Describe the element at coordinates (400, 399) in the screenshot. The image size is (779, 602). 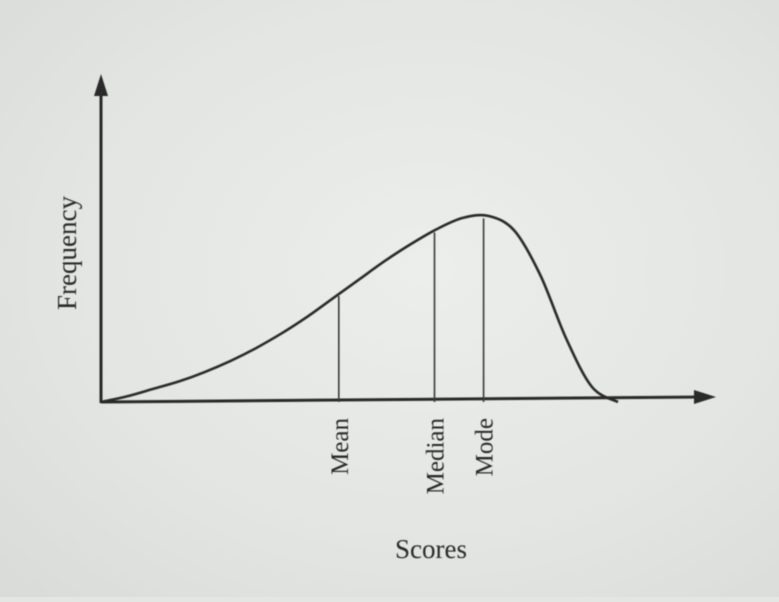
I see `x-axis` at that location.